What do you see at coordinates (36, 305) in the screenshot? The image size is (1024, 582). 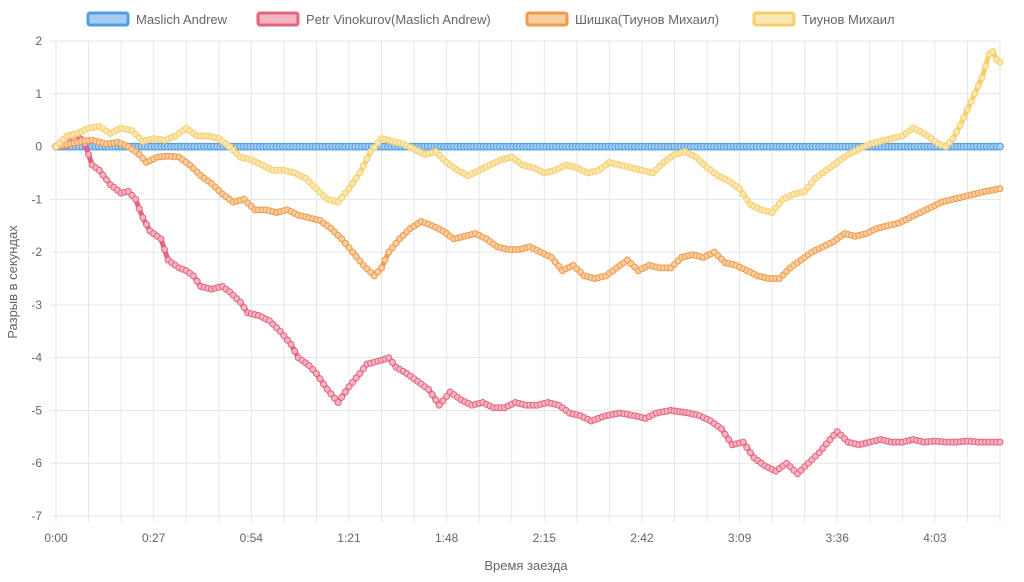 I see `y-tick-label: -3` at bounding box center [36, 305].